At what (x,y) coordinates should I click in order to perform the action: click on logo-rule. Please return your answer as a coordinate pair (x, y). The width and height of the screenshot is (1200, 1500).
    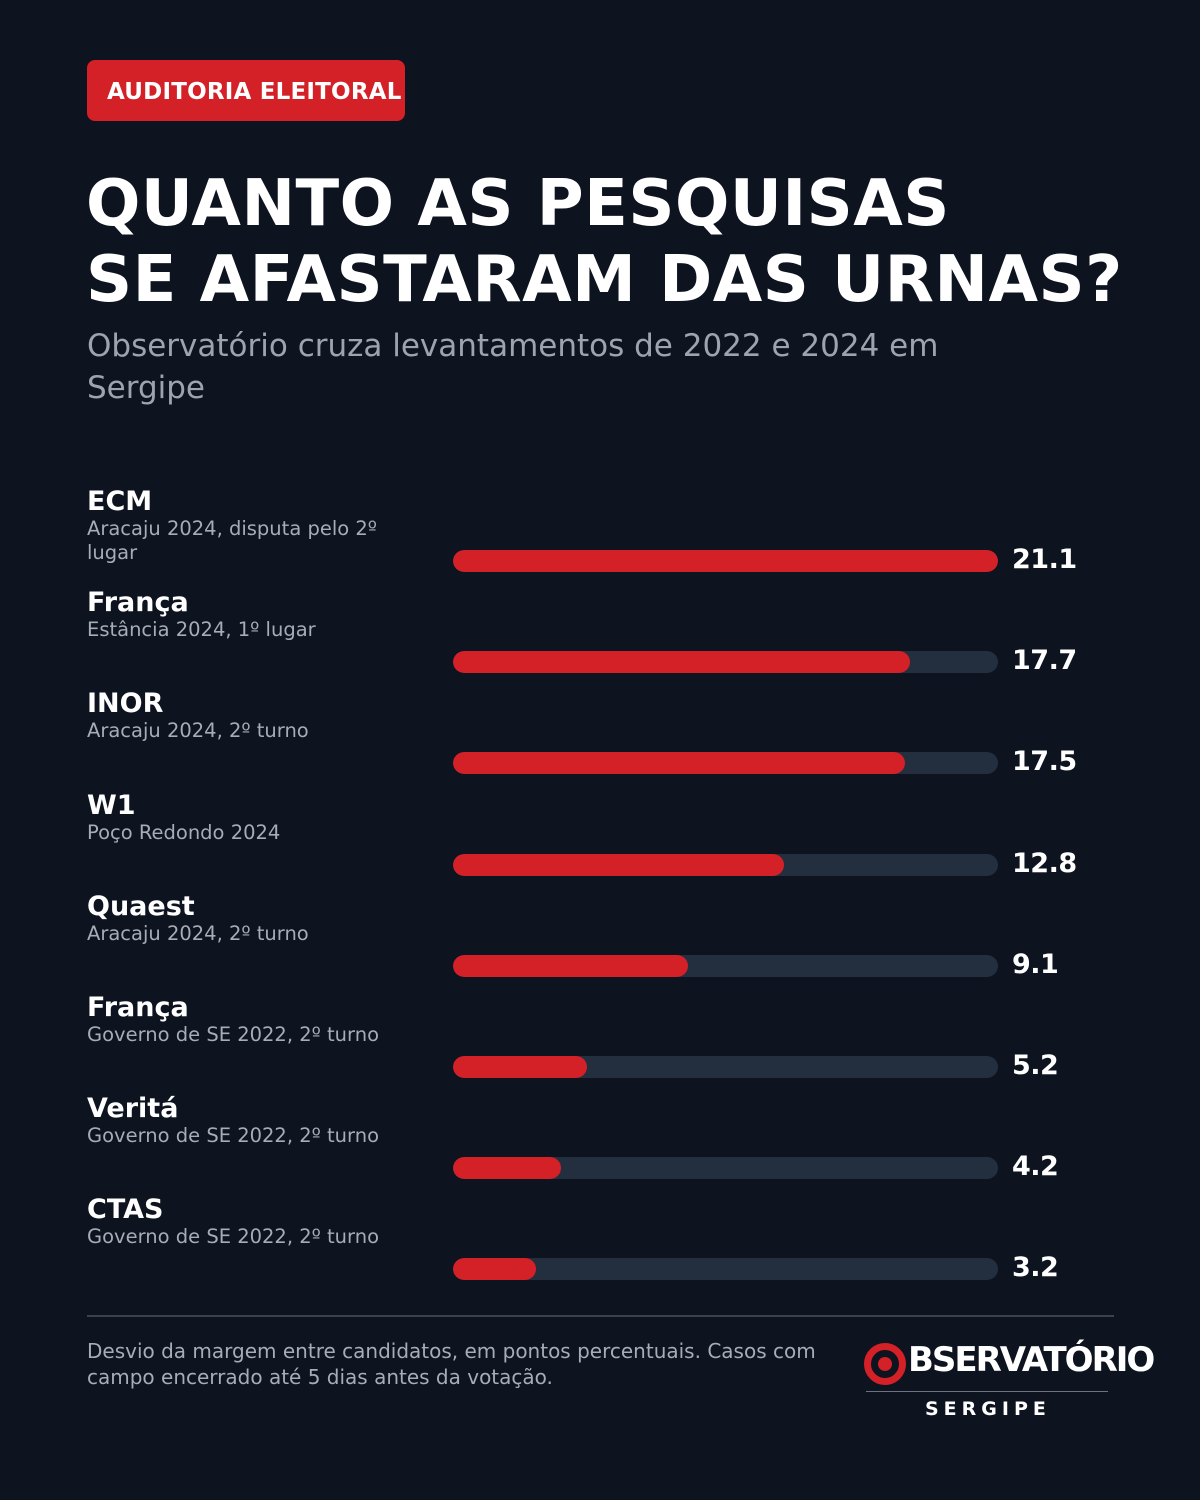
    Looking at the image, I should click on (987, 1391).